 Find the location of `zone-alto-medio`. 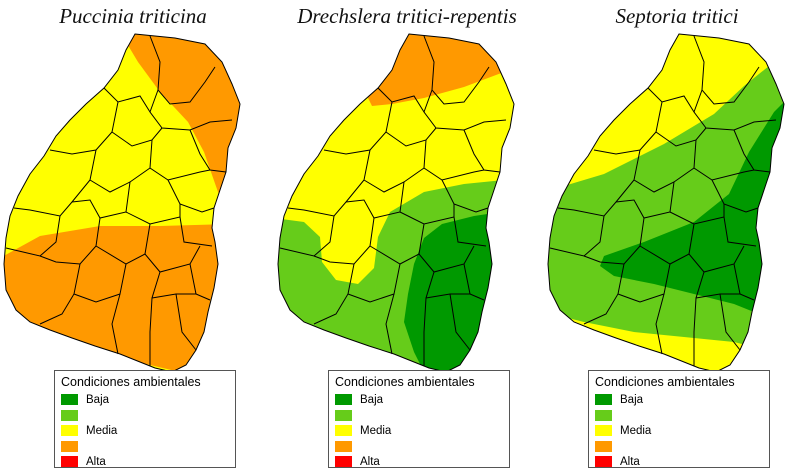

zone-alto-medio is located at coordinates (122, 297).